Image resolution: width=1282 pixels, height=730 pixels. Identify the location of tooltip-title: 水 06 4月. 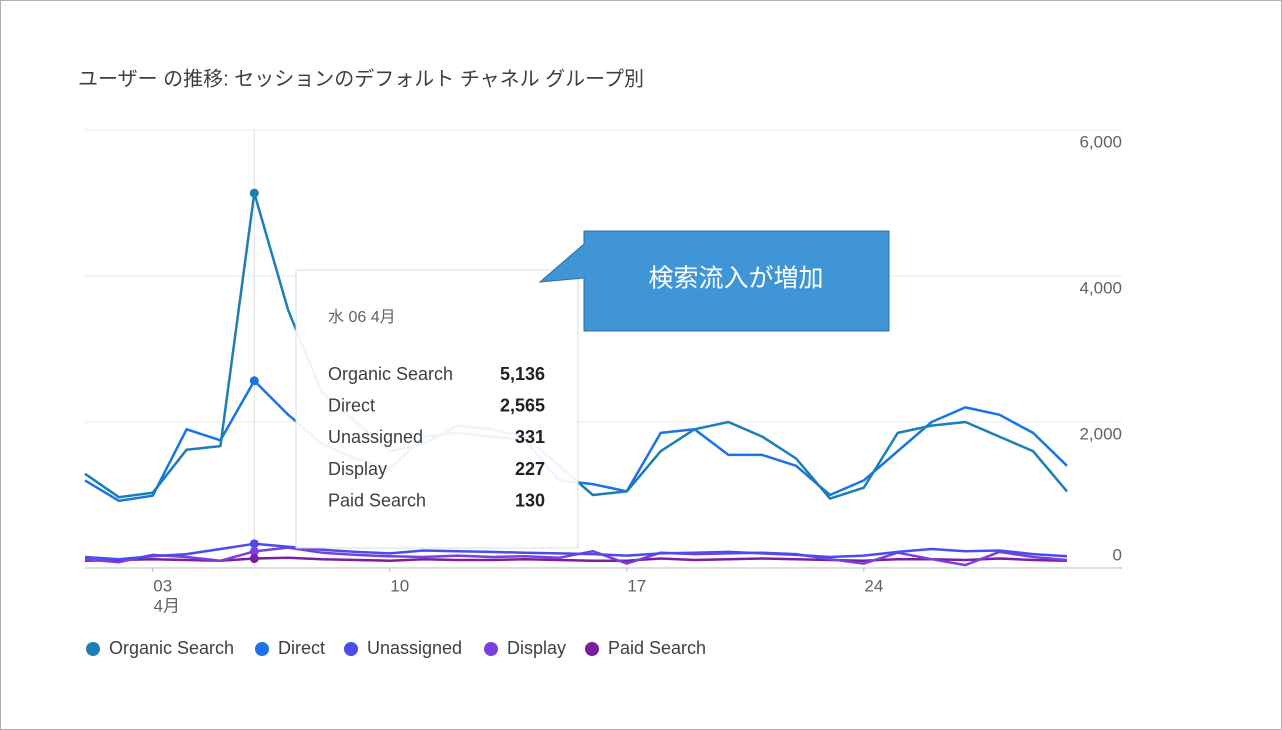
(362, 317).